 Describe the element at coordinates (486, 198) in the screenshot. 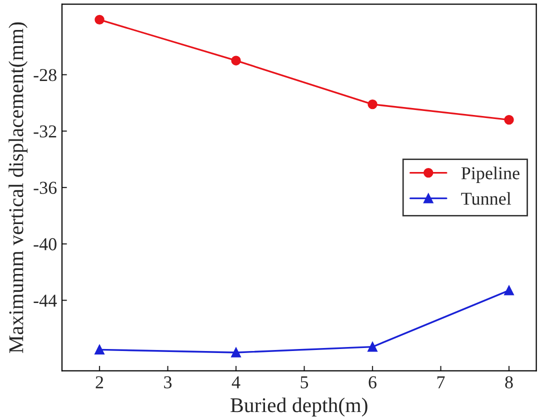

I see `legend-label: Tunnel` at that location.